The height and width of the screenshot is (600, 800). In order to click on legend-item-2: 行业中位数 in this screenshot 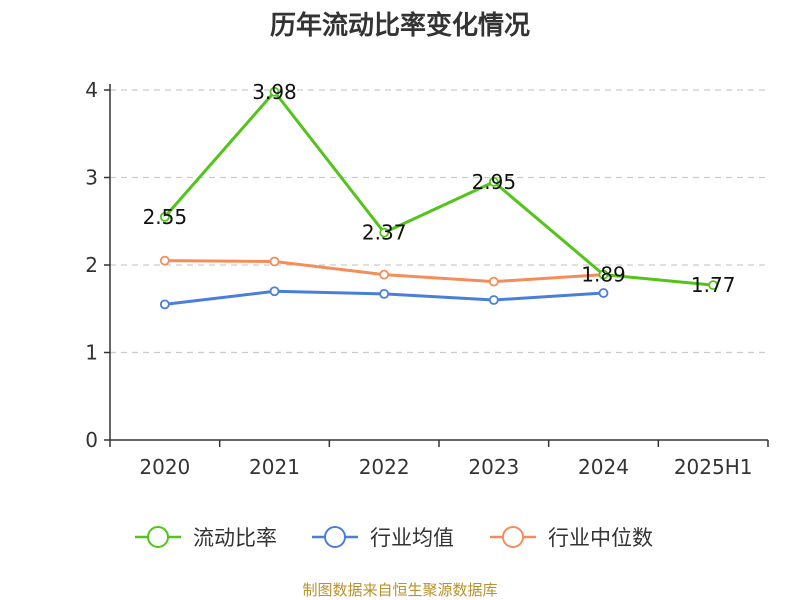, I will do `click(571, 538)`.